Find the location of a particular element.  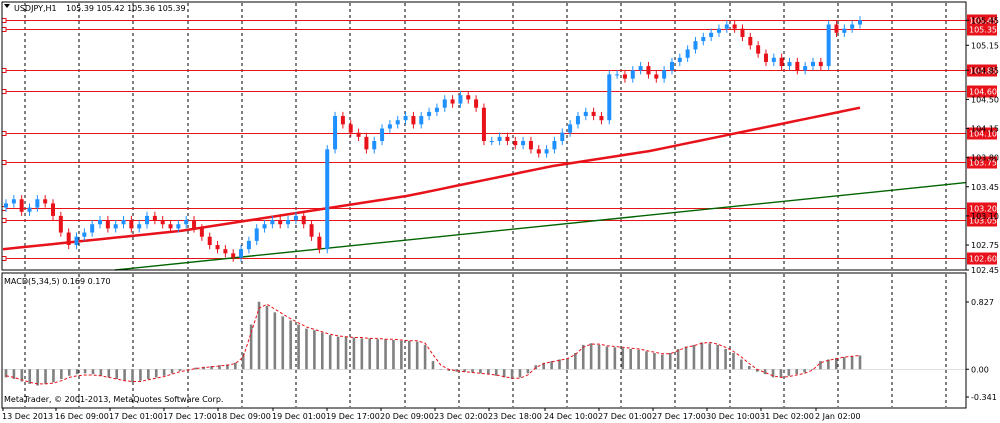

level-label: 103.20 is located at coordinates (983, 209).